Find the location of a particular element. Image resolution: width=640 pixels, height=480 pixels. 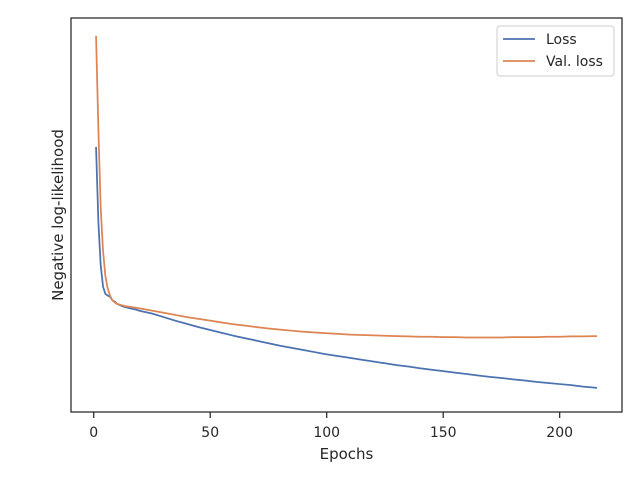

legend: Loss Val. loss is located at coordinates (555, 51).